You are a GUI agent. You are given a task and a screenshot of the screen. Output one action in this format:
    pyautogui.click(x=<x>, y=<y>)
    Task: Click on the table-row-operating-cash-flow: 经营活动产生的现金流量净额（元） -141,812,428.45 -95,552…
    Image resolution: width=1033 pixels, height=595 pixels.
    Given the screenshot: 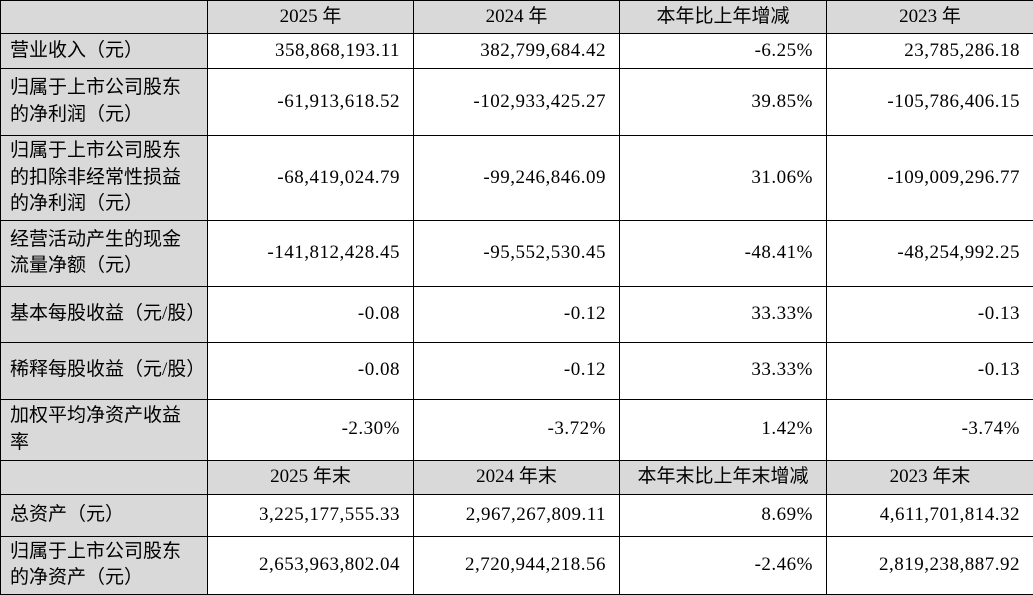 What is the action you would take?
    pyautogui.click(x=517, y=253)
    